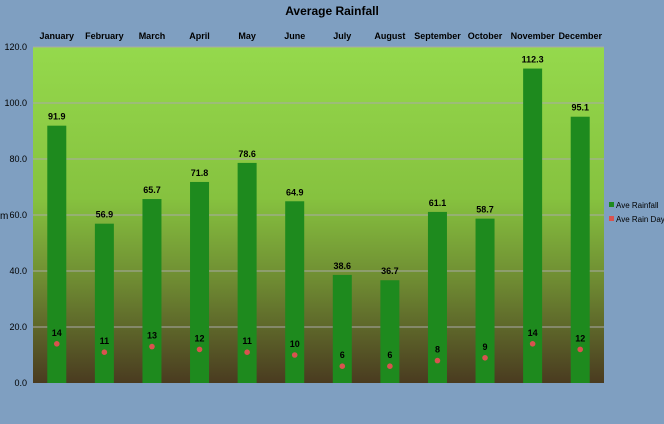 This screenshot has width=664, height=424. What do you see at coordinates (637, 205) in the screenshot?
I see `legend-label: Ave Rainfall` at bounding box center [637, 205].